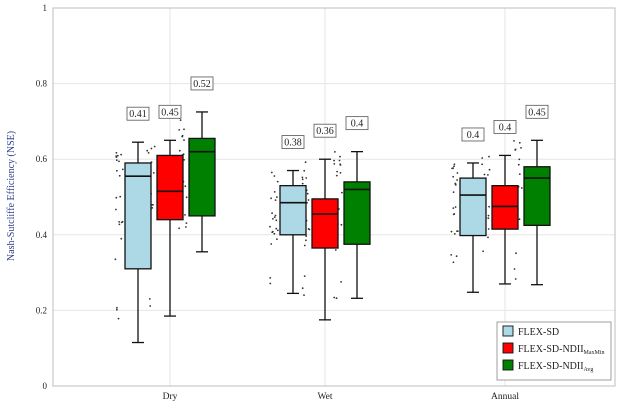  Describe the element at coordinates (42, 235) in the screenshot. I see `y-tick-label: 0.4` at that location.